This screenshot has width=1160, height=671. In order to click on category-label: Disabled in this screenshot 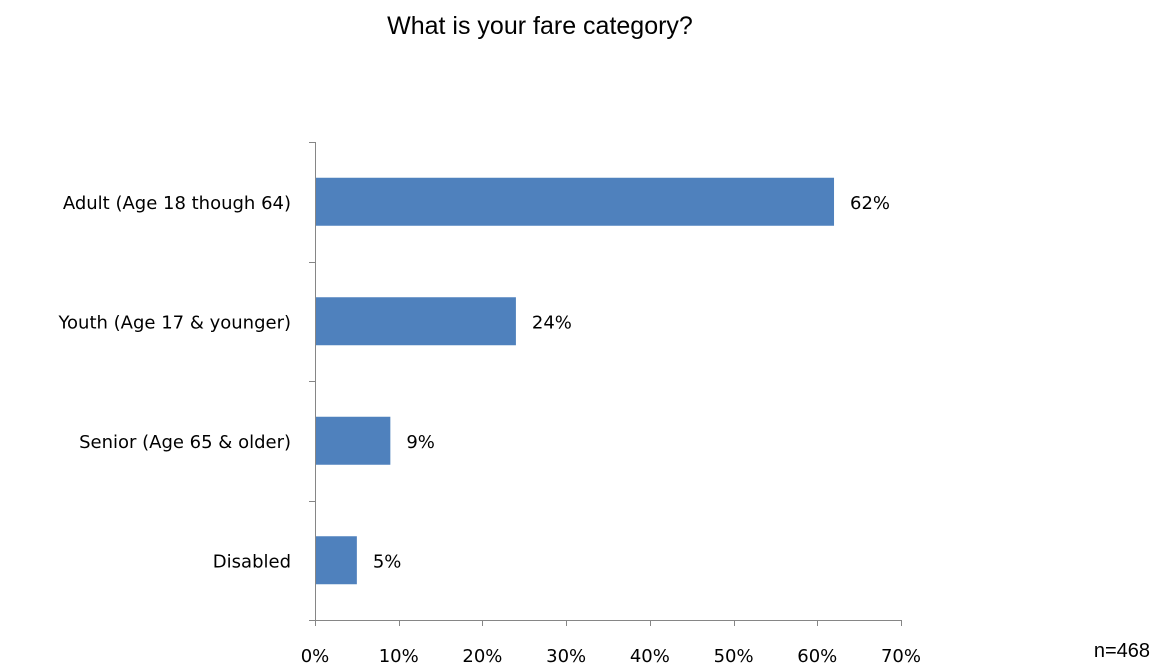, I will do `click(252, 561)`.